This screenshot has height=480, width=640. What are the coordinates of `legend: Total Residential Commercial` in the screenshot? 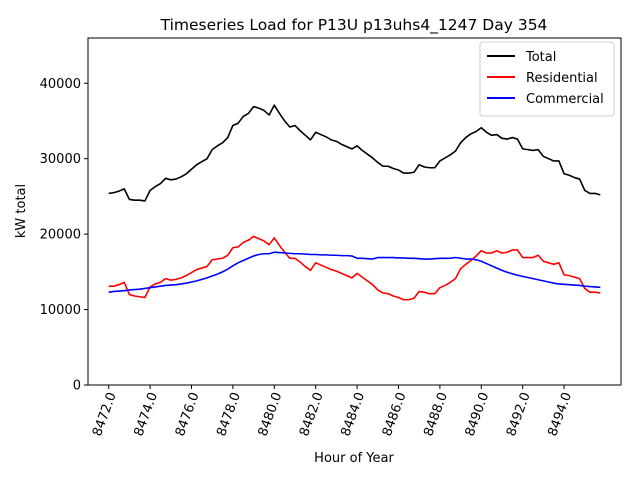 It's located at (547, 79).